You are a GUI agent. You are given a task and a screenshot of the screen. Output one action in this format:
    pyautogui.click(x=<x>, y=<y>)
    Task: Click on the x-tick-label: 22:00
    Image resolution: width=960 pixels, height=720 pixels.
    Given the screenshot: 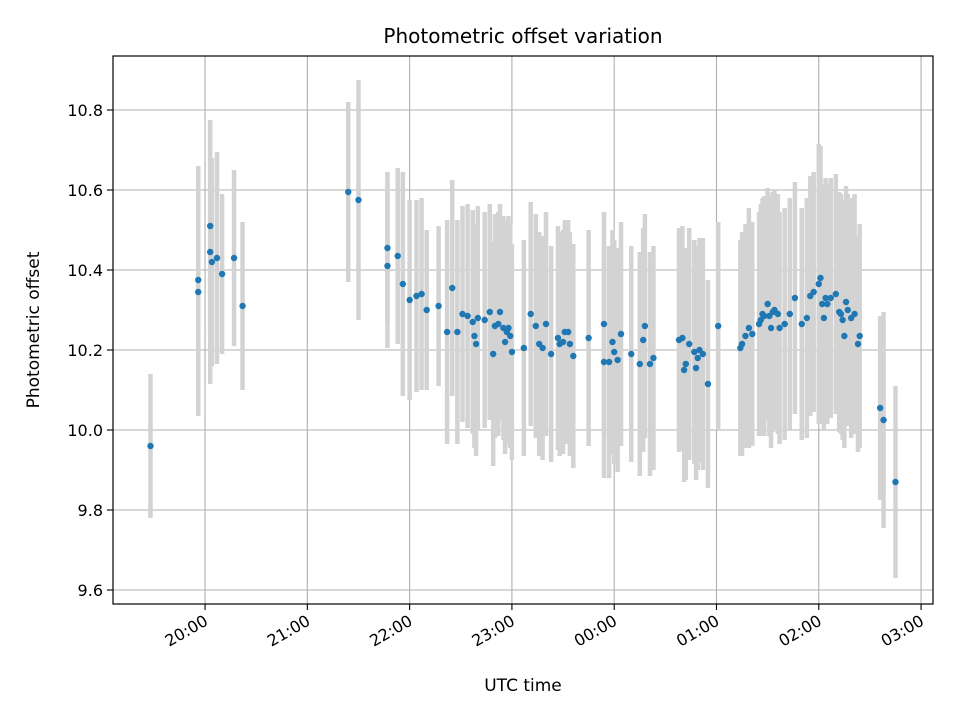 What is the action you would take?
    pyautogui.click(x=390, y=631)
    